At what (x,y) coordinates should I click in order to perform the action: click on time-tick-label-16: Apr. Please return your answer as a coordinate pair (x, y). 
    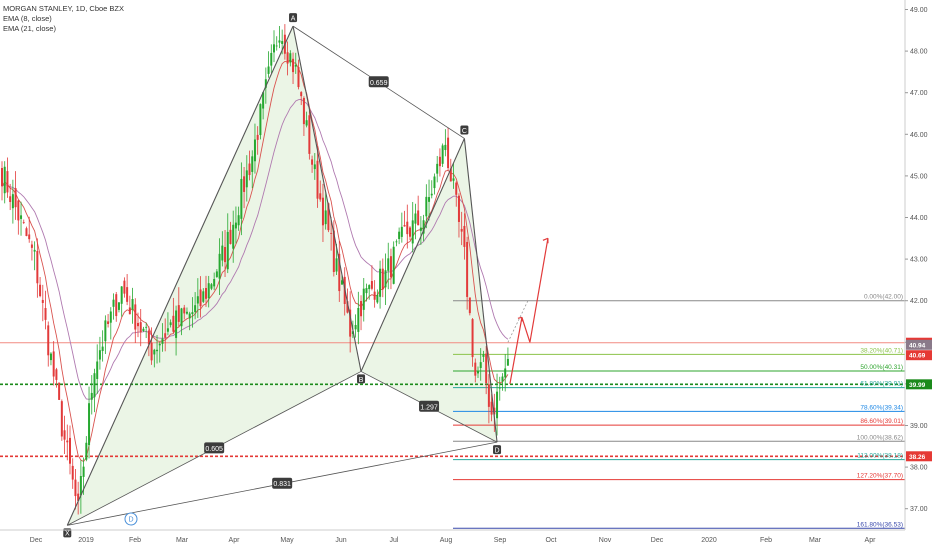
    Looking at the image, I should click on (871, 540).